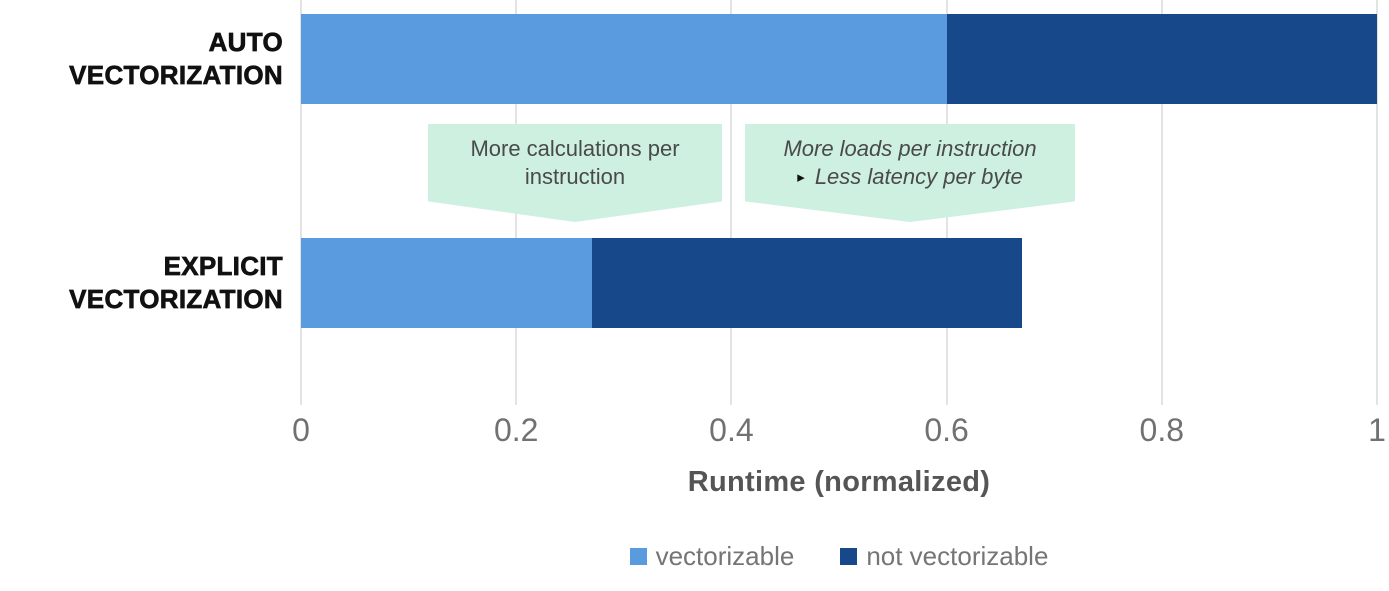 The width and height of the screenshot is (1389, 591). Describe the element at coordinates (575, 148) in the screenshot. I see `callout-line: More calculations per` at that location.